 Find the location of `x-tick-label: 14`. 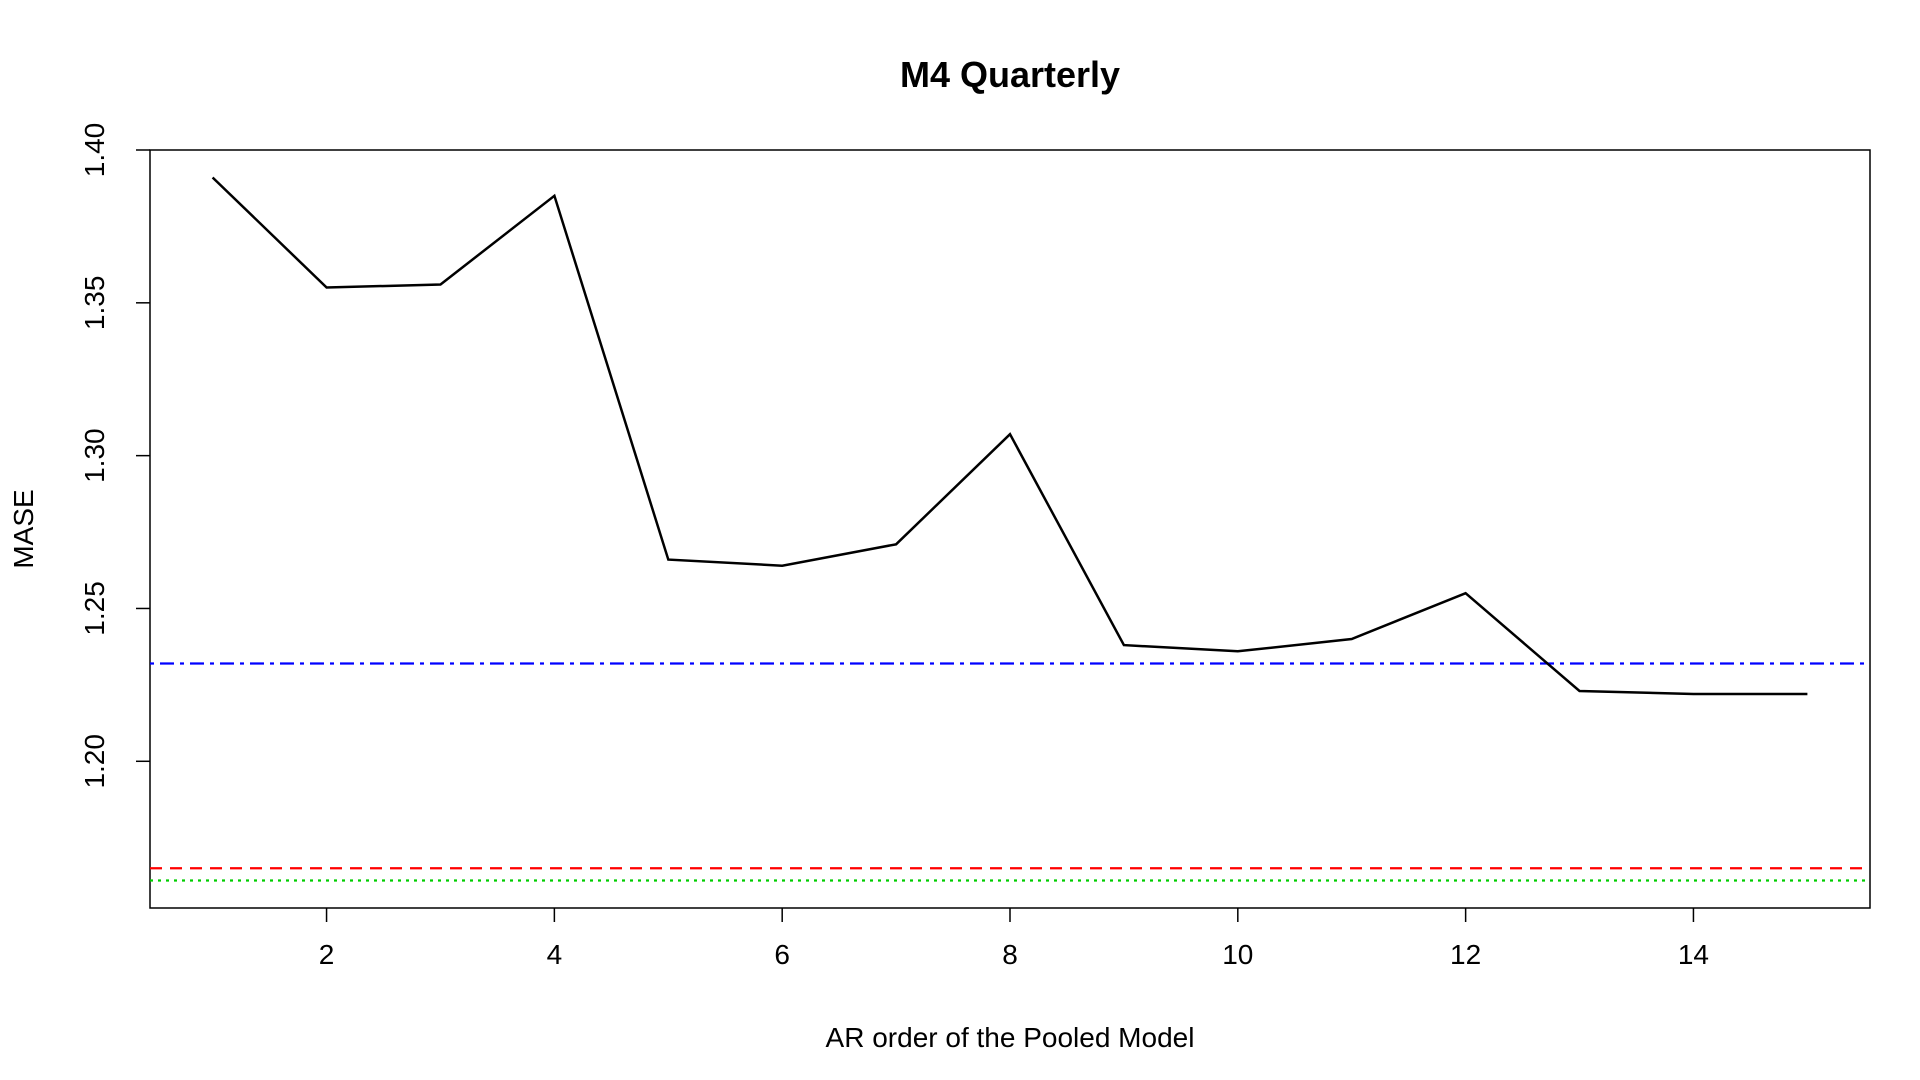

x-tick-label: 14 is located at coordinates (1693, 954).